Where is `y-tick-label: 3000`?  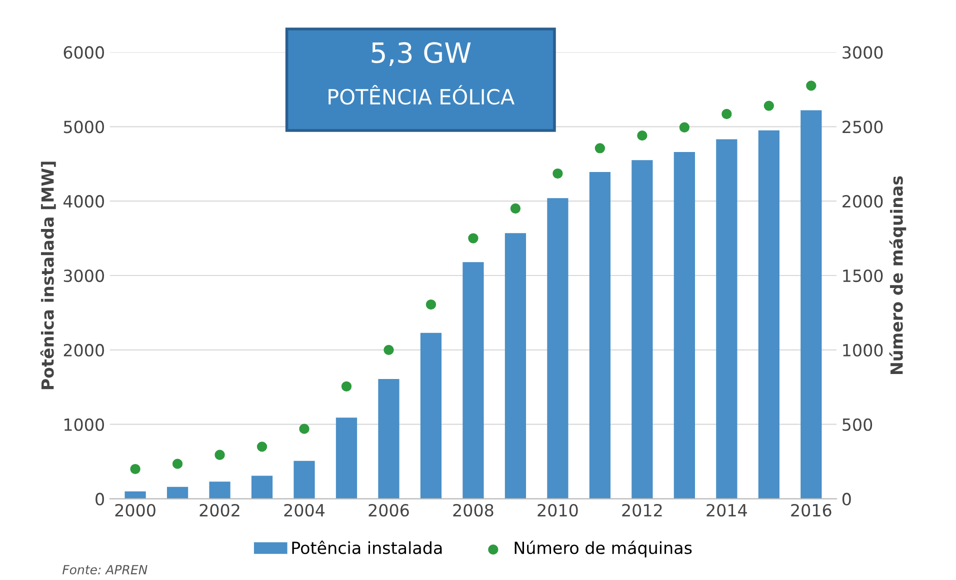 y-tick-label: 3000 is located at coordinates (84, 275).